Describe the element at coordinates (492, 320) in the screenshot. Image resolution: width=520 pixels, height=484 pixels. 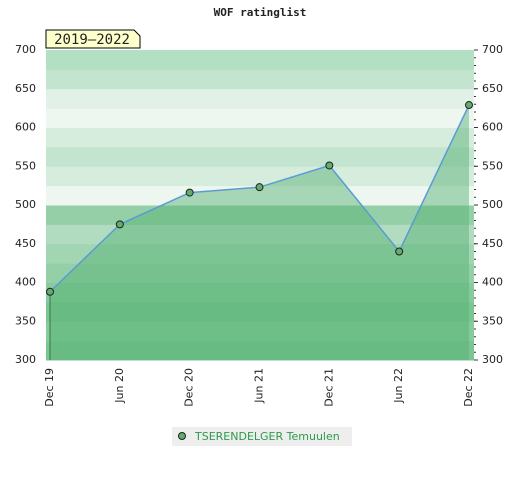
I see `y2-tick-label: 350` at that location.